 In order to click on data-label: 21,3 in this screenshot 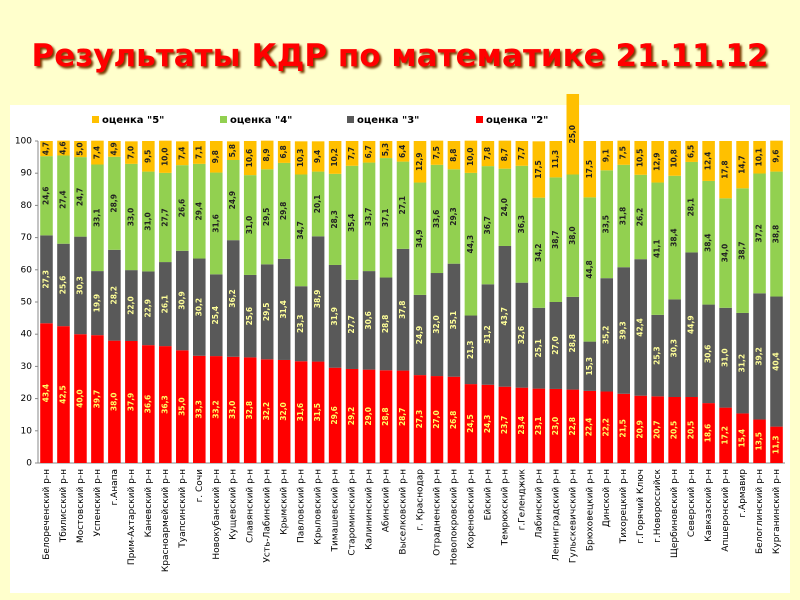, I will do `click(470, 350)`.